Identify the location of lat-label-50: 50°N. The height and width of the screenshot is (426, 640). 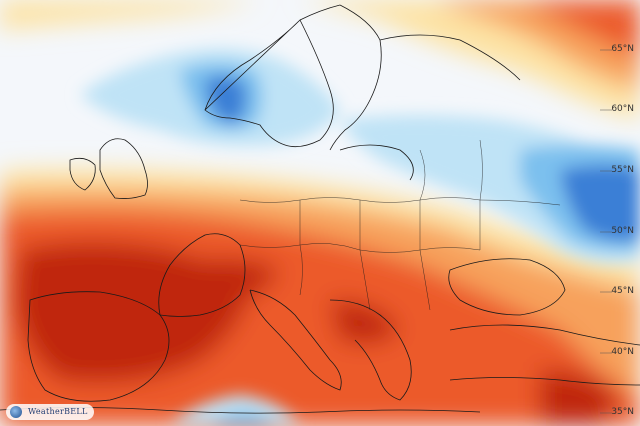
(622, 231).